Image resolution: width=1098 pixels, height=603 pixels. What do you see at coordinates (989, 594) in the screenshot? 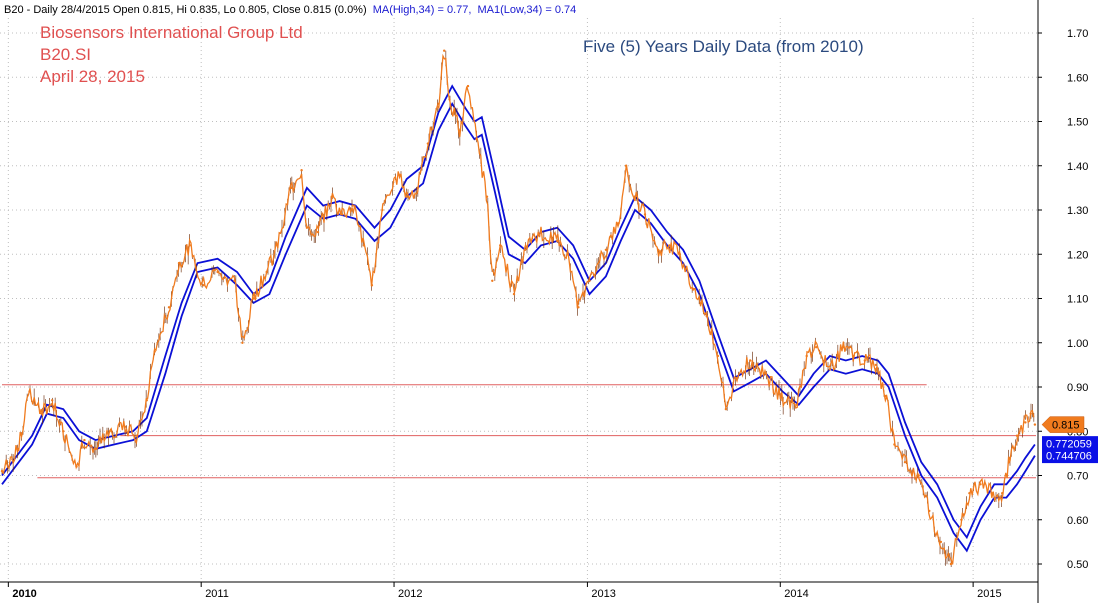
I see `x-tick-label: 2015` at bounding box center [989, 594].